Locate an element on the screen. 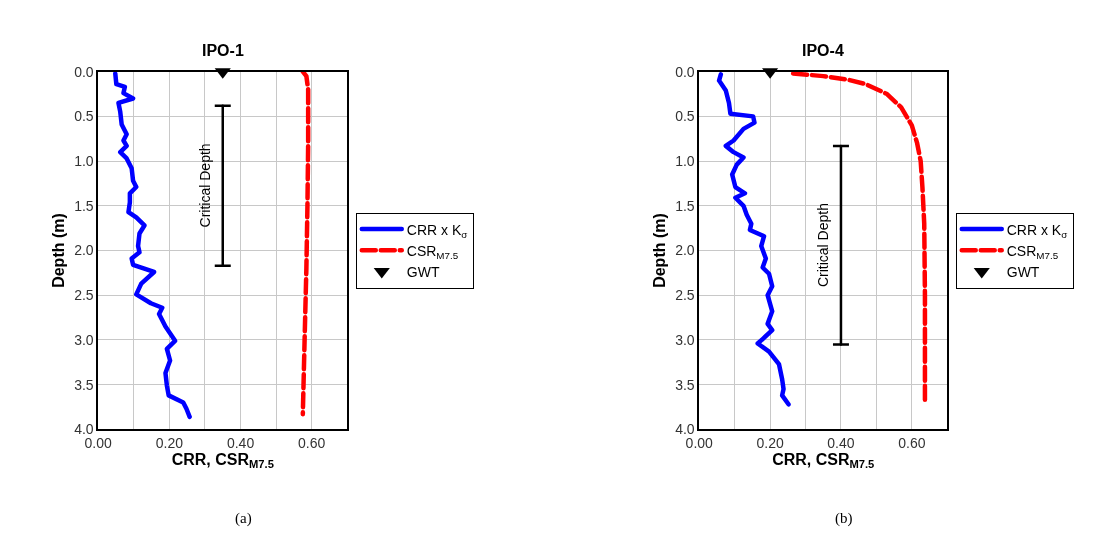 This screenshot has width=1094, height=547. chart-title: IPO-1 is located at coordinates (223, 50).